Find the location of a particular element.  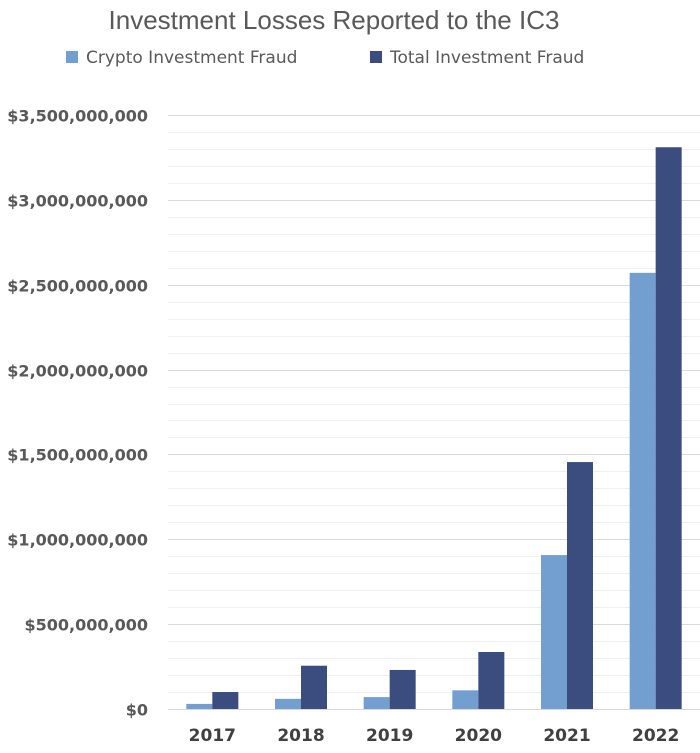

legend-swatch-total is located at coordinates (376, 57).